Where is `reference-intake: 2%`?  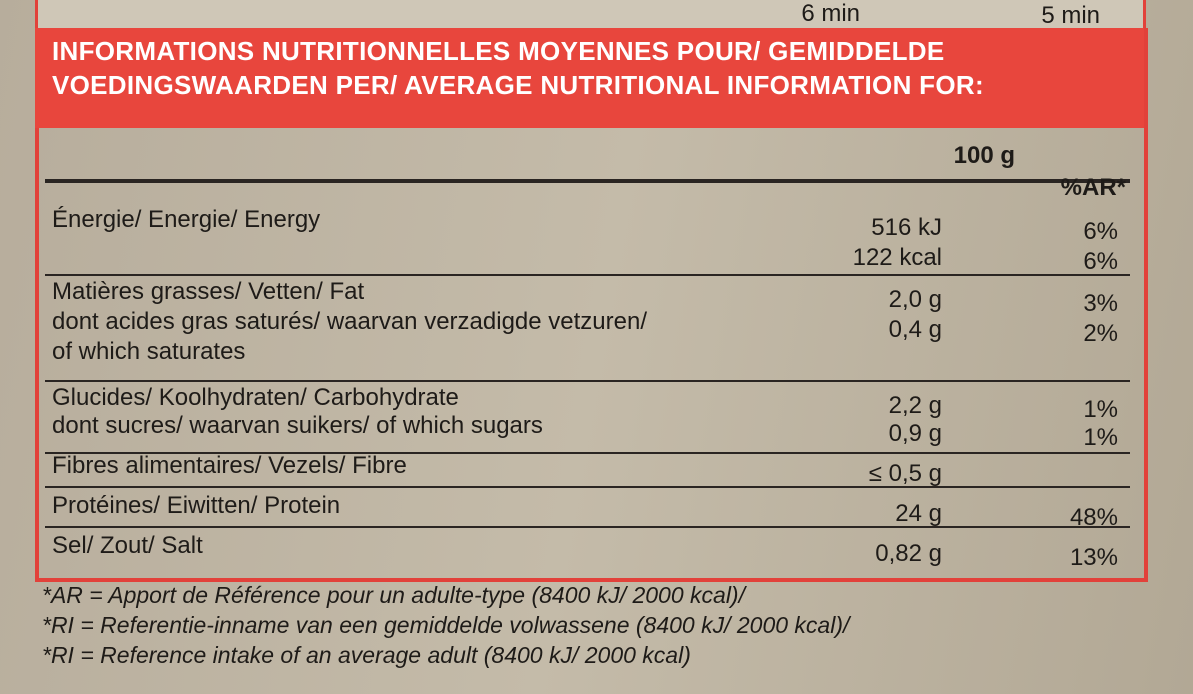 reference-intake: 2% is located at coordinates (1100, 333).